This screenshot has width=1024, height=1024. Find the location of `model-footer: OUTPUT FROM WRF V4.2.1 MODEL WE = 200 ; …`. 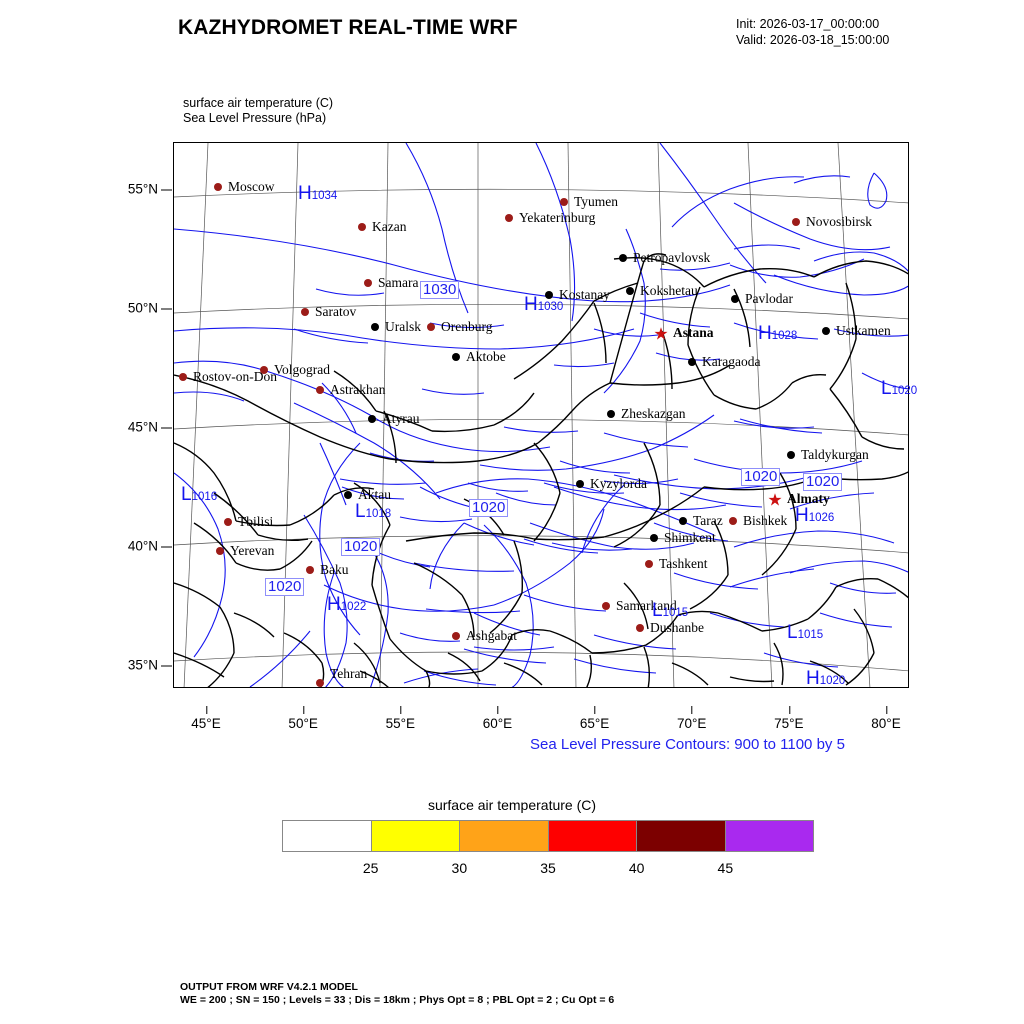

model-footer: OUTPUT FROM WRF V4.2.1 MODEL WE = 200 ; … is located at coordinates (397, 994).